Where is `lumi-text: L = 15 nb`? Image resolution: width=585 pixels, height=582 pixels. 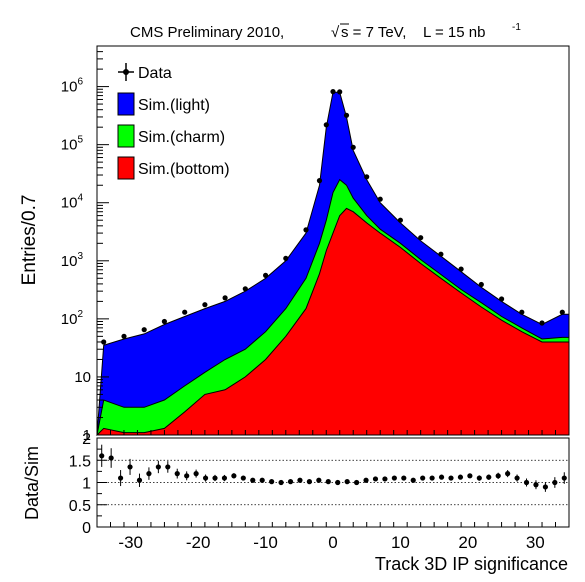
lumi-text: L = 15 nb is located at coordinates (454, 32).